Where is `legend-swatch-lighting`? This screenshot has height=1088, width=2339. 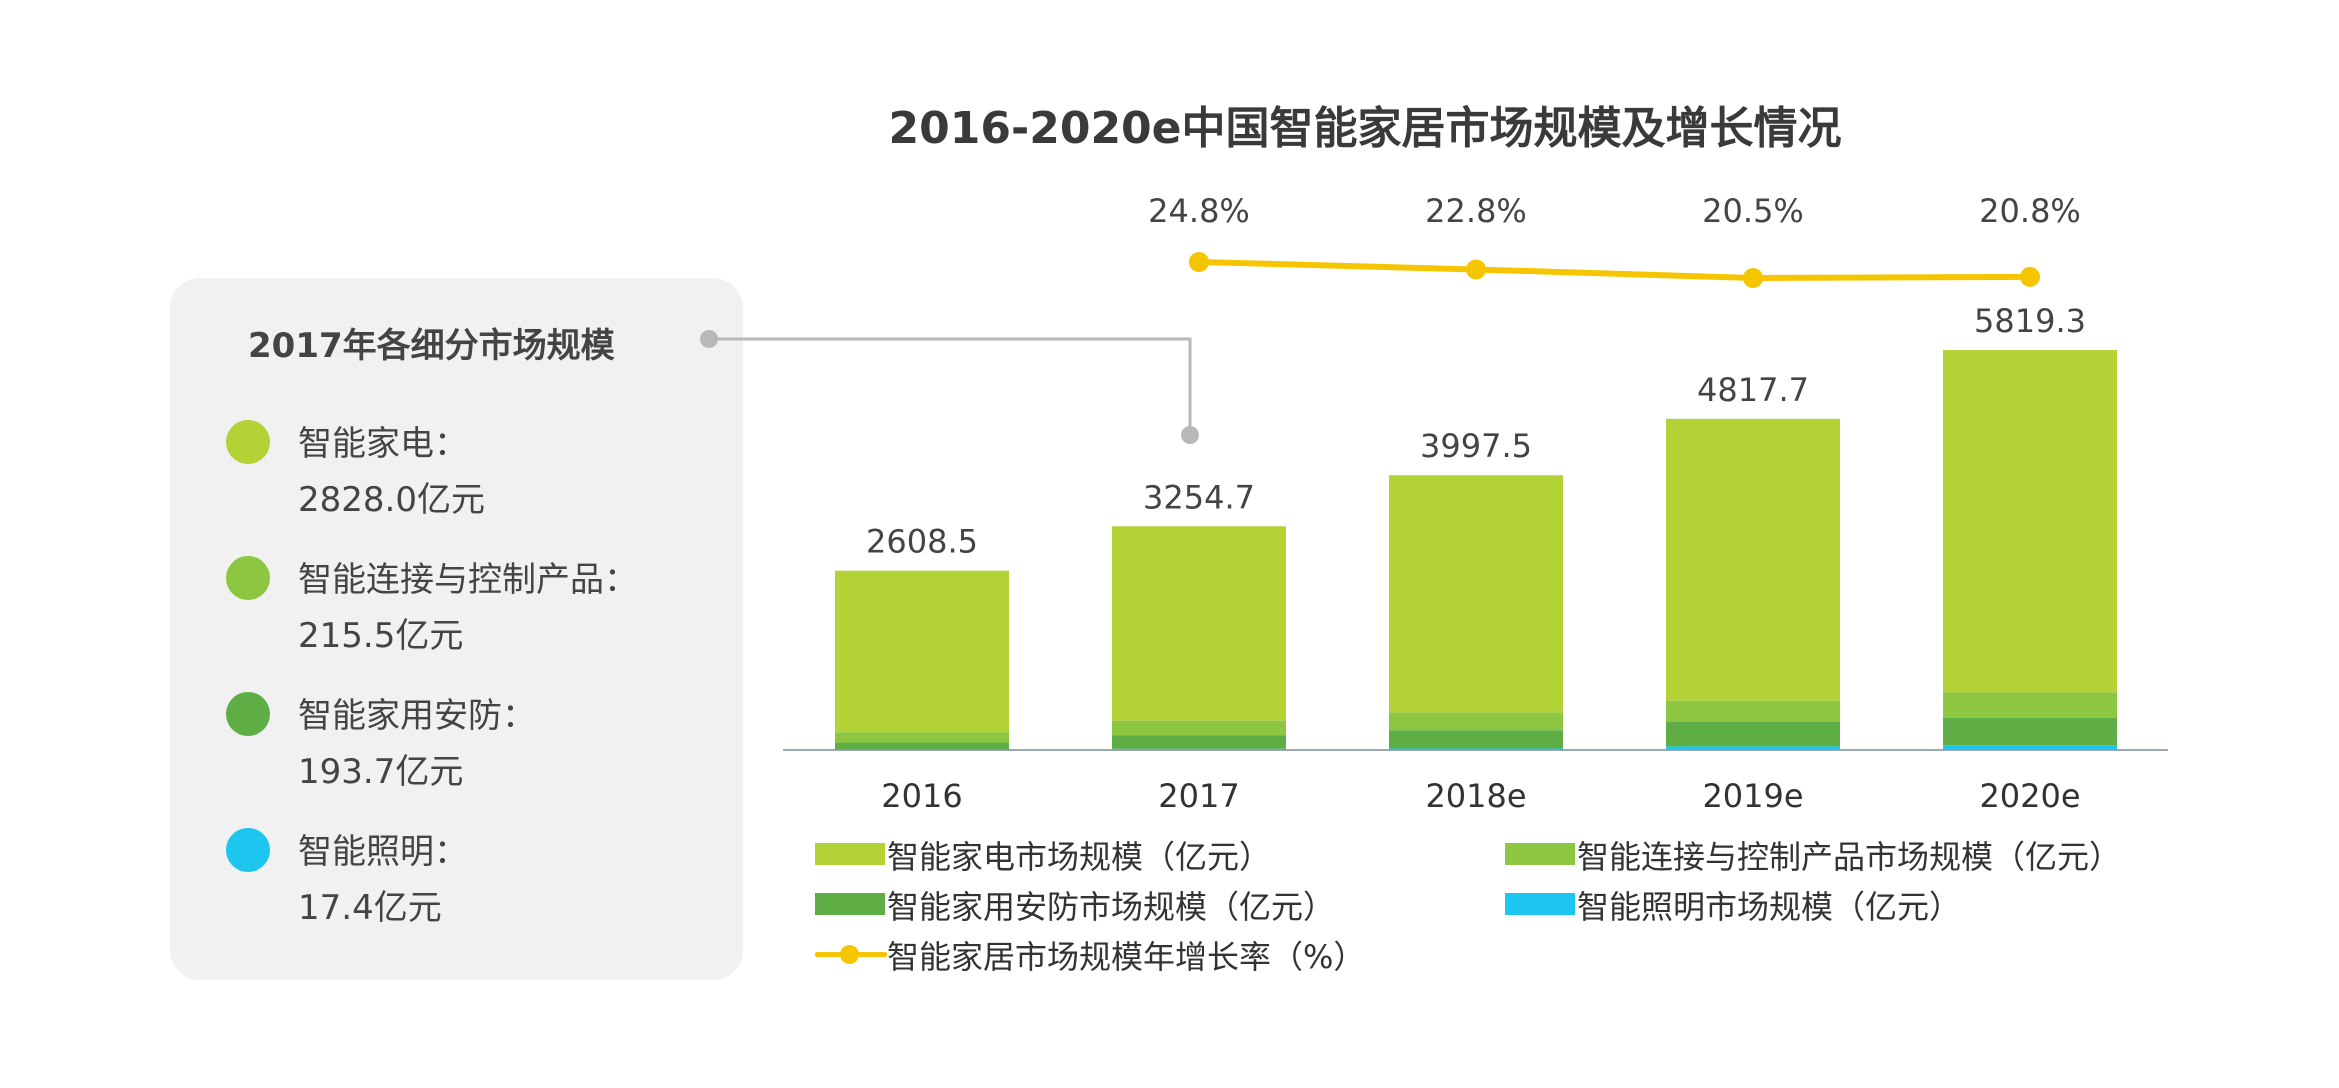
legend-swatch-lighting is located at coordinates (1540, 904).